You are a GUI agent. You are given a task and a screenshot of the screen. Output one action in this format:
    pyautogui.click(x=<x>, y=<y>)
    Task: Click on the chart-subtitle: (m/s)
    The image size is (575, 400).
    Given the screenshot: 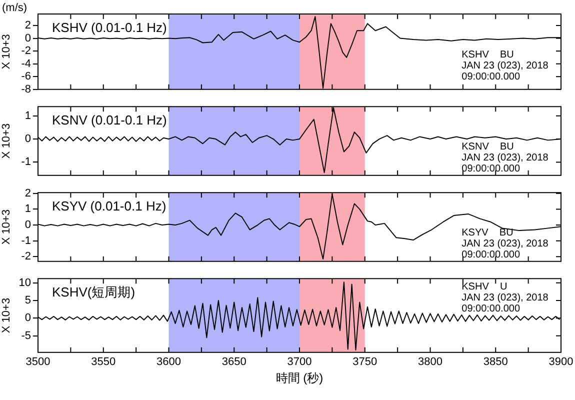 What is the action you would take?
    pyautogui.click(x=15, y=8)
    